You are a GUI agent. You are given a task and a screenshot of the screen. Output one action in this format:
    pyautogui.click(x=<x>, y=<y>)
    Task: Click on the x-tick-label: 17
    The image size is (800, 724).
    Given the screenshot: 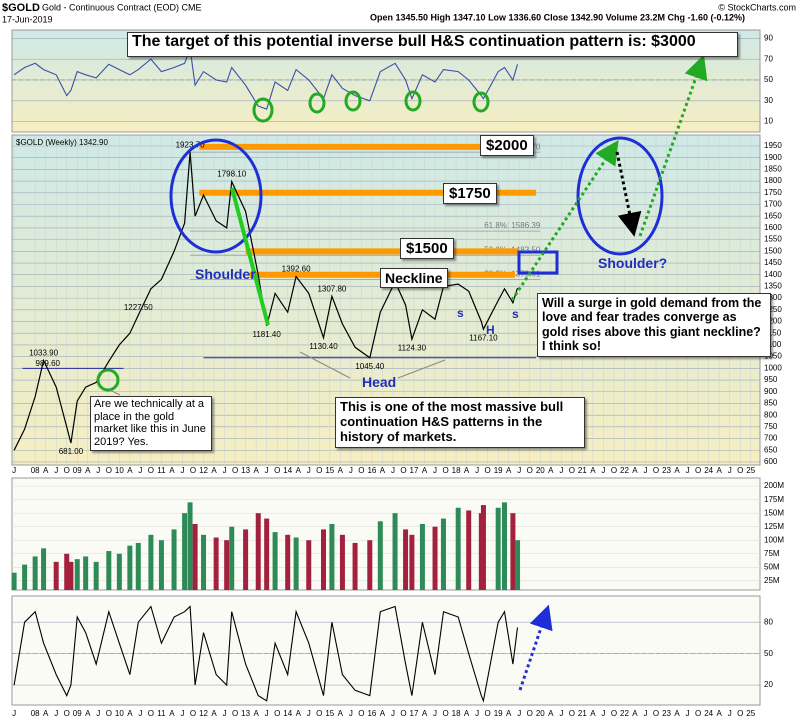 What is the action you would take?
    pyautogui.click(x=414, y=713)
    